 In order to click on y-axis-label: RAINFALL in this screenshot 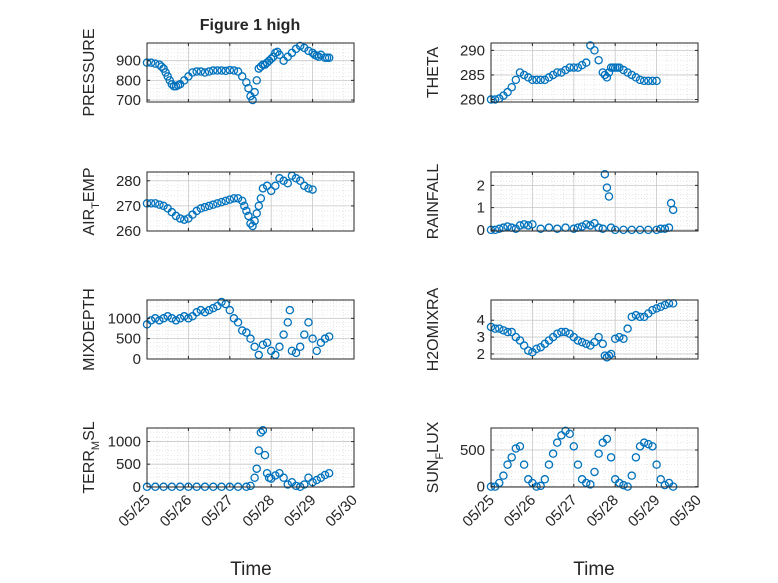, I will do `click(433, 202)`.